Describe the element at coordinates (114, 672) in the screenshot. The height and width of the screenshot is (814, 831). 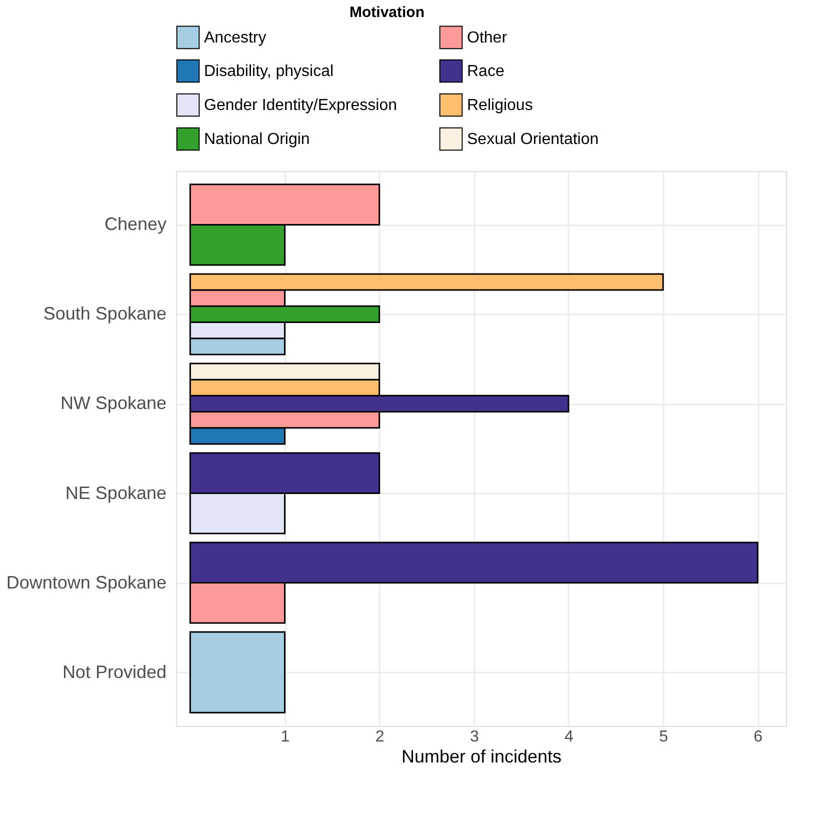
I see `y-tick-label: Not Provided` at that location.